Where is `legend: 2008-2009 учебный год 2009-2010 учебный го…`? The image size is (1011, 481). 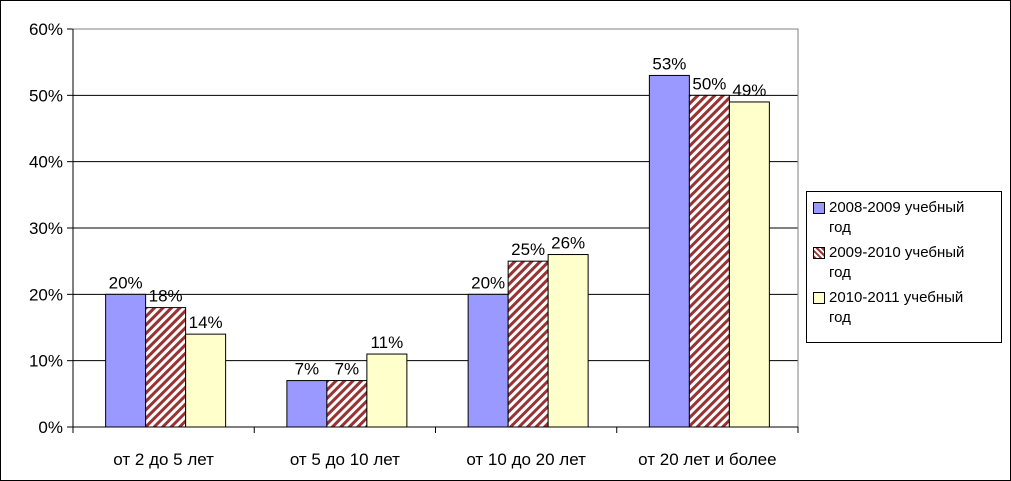 legend: 2008-2009 учебный год 2009-2010 учебный го… is located at coordinates (904, 267).